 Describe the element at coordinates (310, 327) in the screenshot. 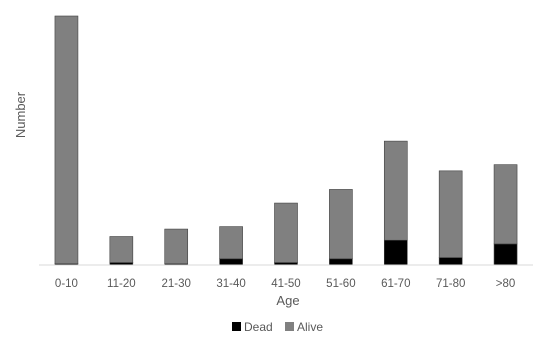

I see `legend-label-alive: Alive` at that location.